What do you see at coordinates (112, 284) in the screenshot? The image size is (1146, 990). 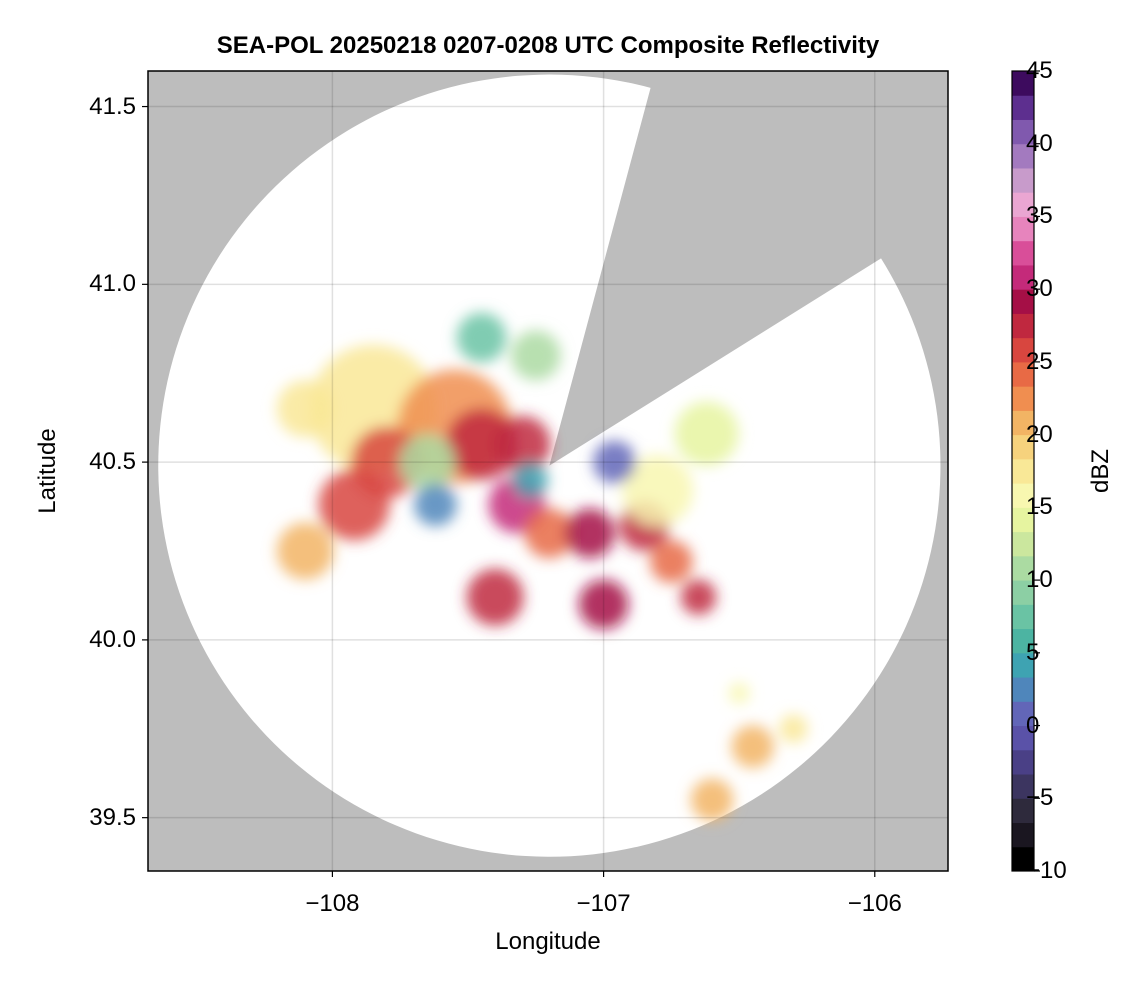 I see `y-tick-label: 41.0` at bounding box center [112, 284].